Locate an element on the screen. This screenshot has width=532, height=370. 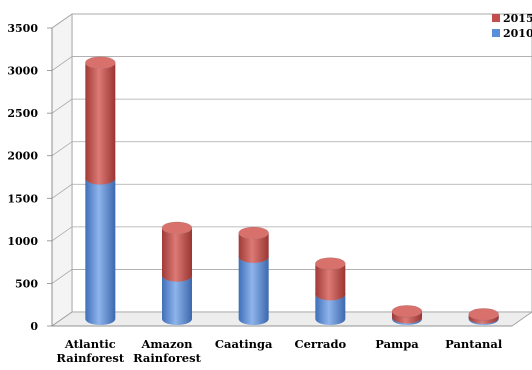
y-tick-label: 3000 is located at coordinates (22, 71).